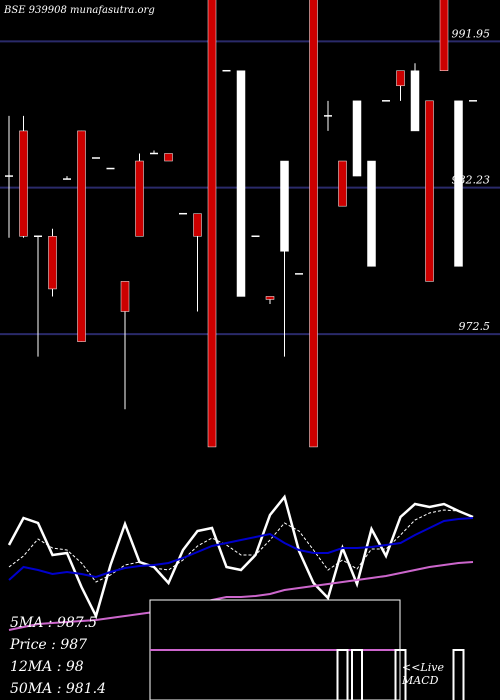 The image size is (500, 700). I want to click on macd-label-live: <<Live, so click(423, 667).